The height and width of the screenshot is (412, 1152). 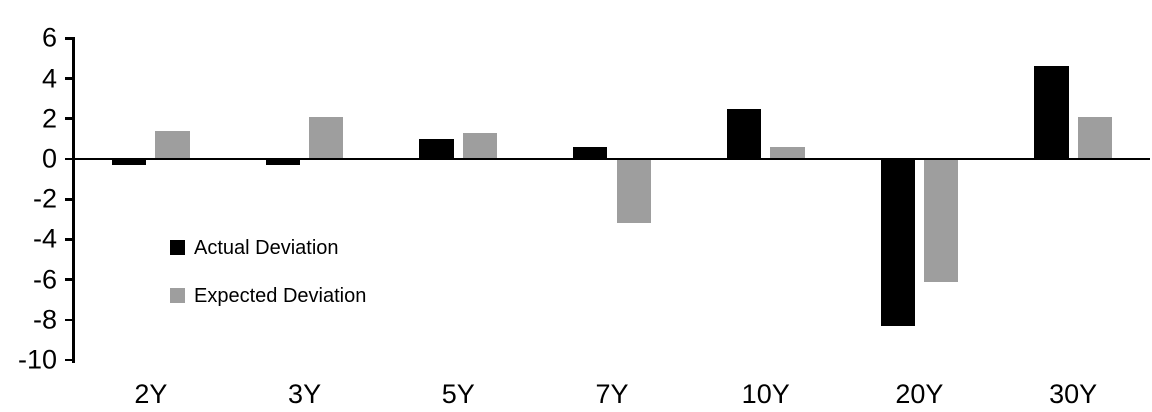 I want to click on y-tick--6, so click(x=68, y=279).